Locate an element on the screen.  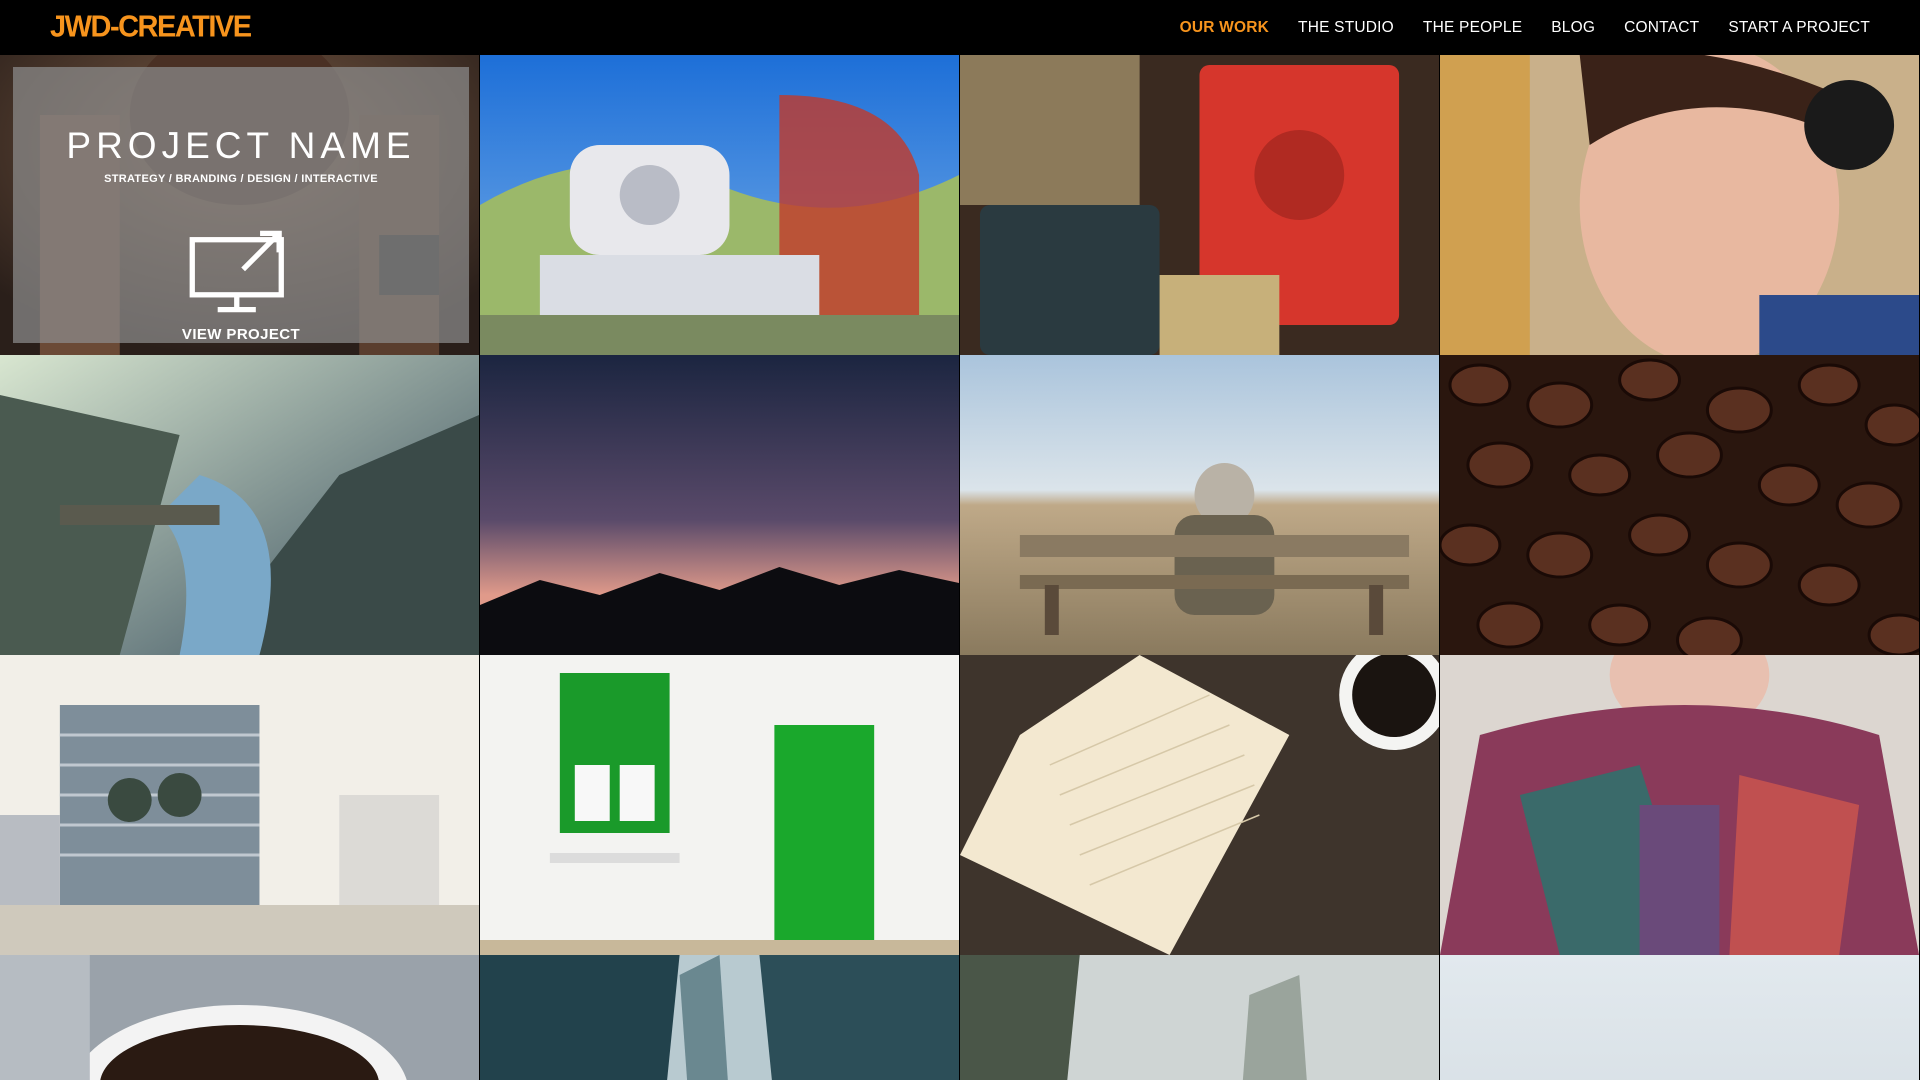
project-tile-notebook-coffee is located at coordinates (1200, 805).